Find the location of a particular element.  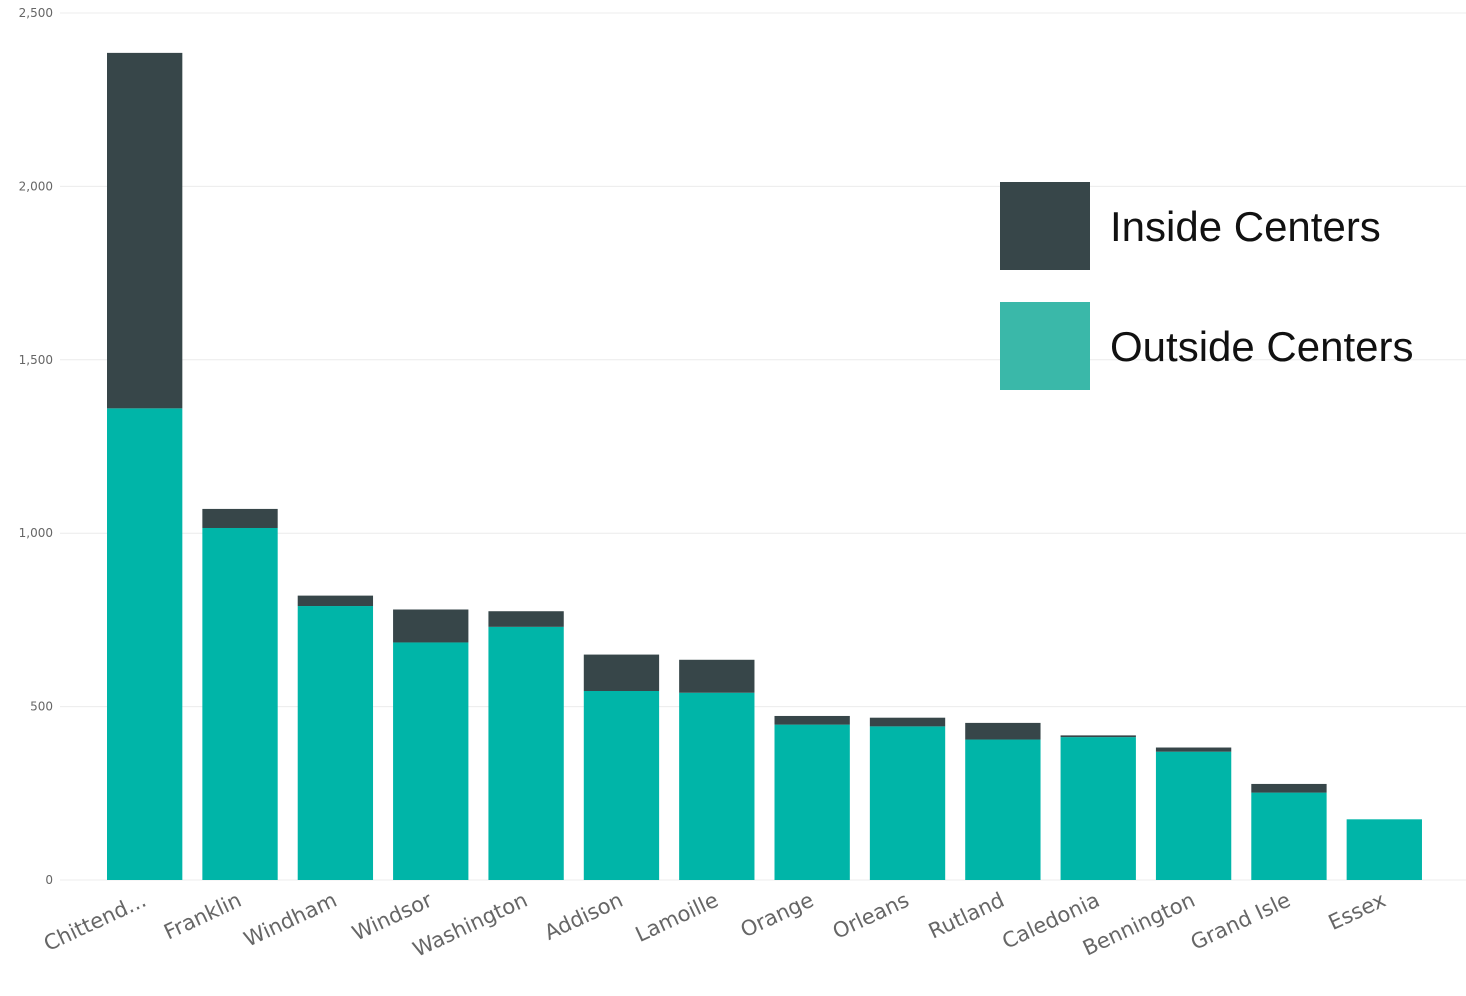

x-category-label: Rutland is located at coordinates (966, 916).